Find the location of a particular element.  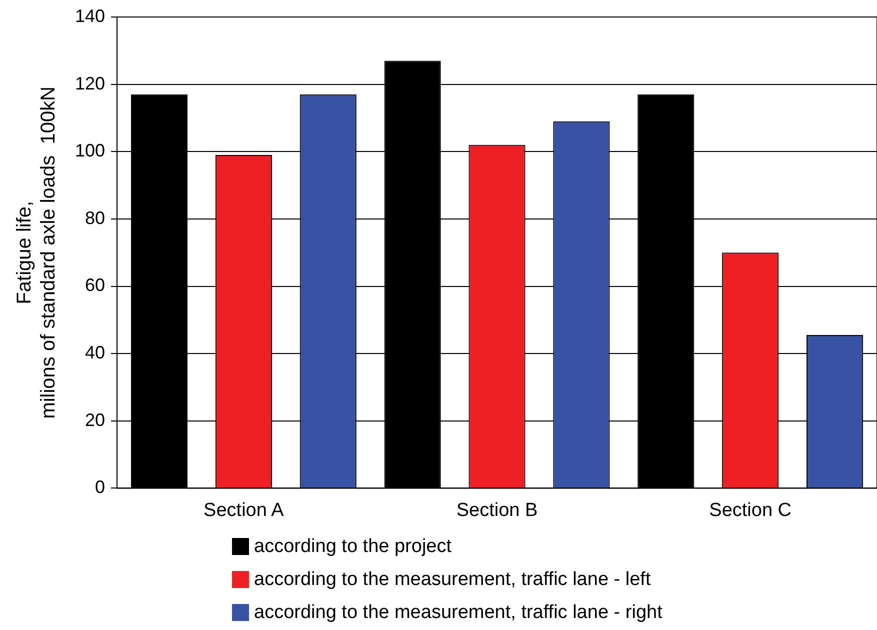

x-tick-label: Section A is located at coordinates (244, 510).